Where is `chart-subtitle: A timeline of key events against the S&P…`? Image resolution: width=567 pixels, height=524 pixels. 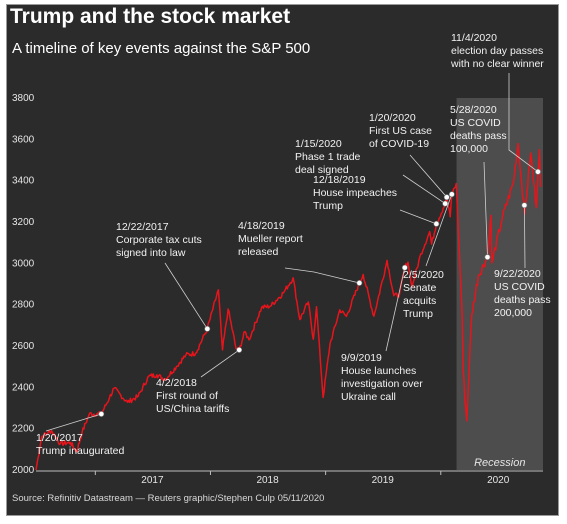
chart-subtitle: A timeline of key events against the S&P… is located at coordinates (161, 48).